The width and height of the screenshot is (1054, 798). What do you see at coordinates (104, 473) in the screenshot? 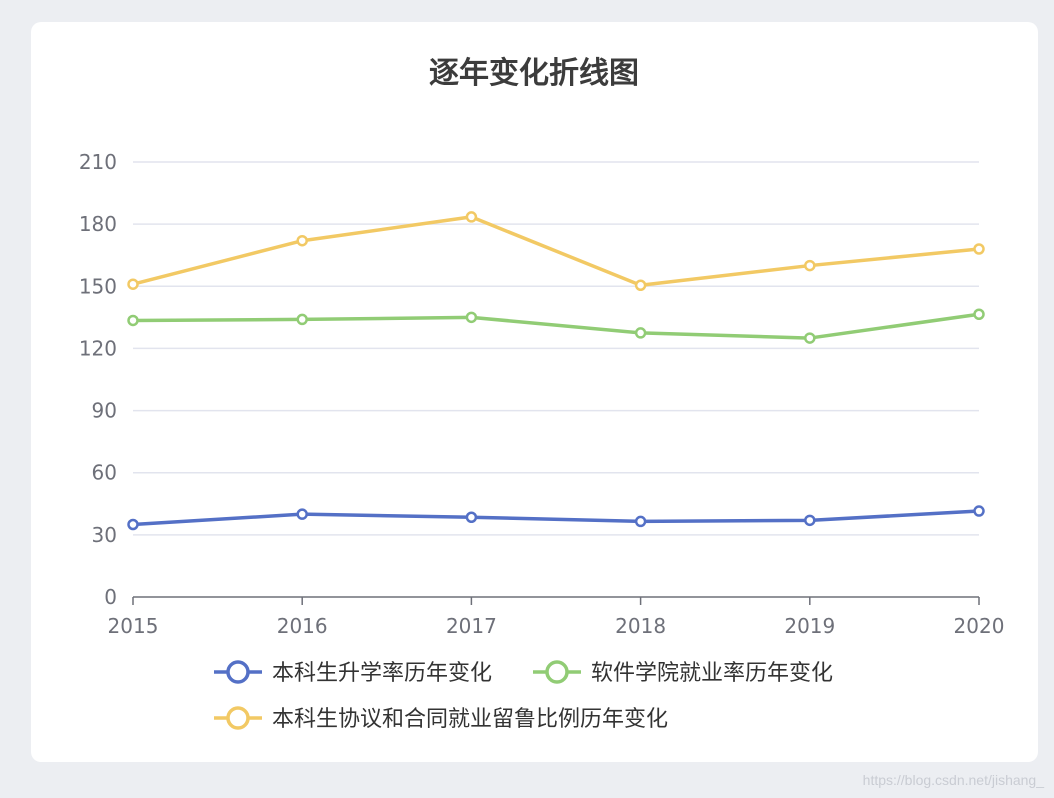
I see `y-tick-label: 60` at bounding box center [104, 473].